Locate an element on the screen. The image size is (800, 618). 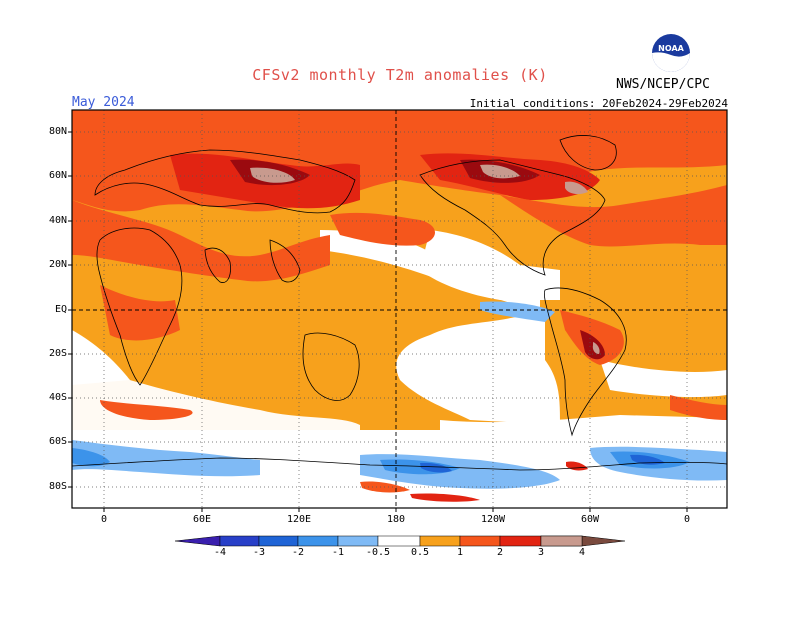
colorbar-label: -0.5 is located at coordinates (378, 552).